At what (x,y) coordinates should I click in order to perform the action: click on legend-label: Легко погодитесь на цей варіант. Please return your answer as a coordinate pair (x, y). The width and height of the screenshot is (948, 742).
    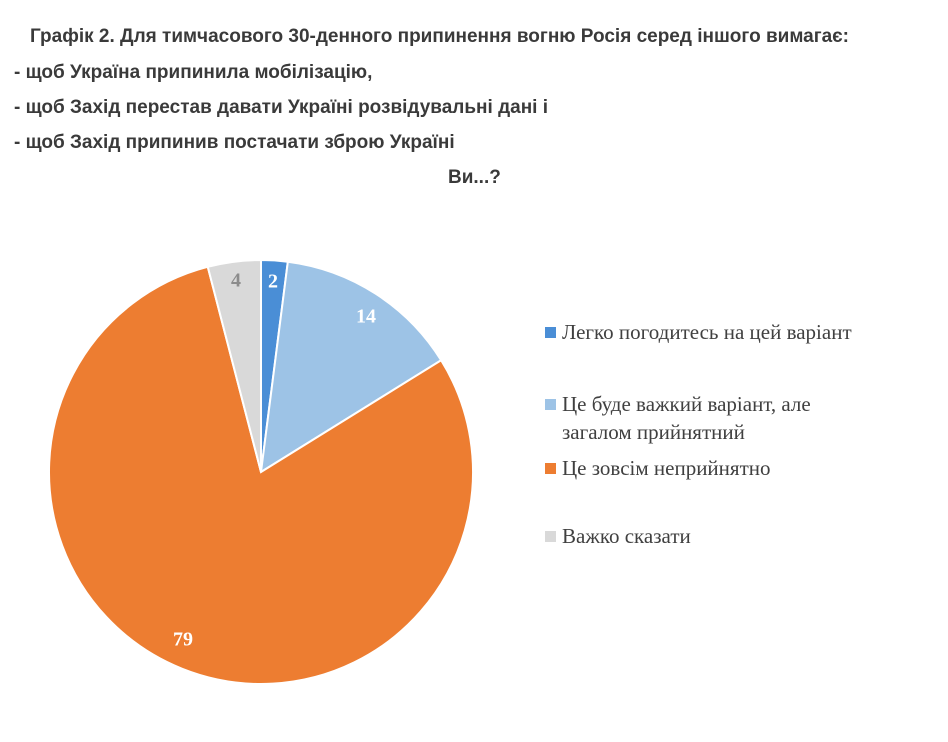
    Looking at the image, I should click on (707, 332).